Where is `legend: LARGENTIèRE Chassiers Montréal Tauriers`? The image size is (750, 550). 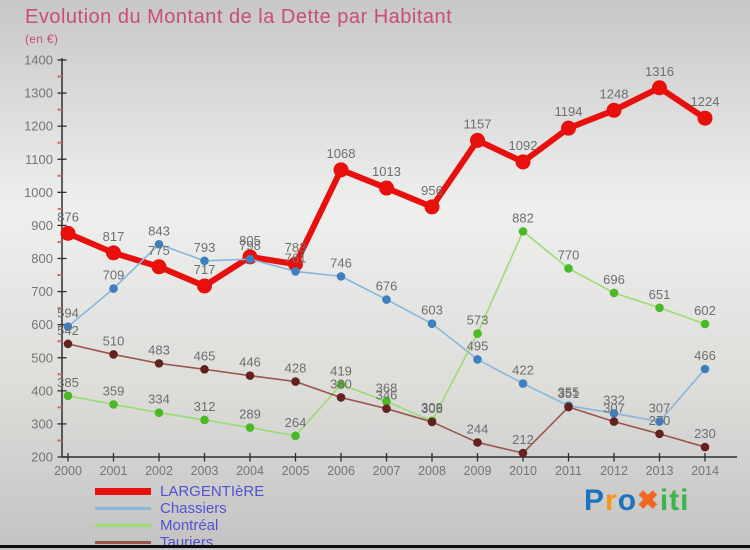 legend: LARGENTIèRE Chassiers Montréal Tauriers is located at coordinates (179, 516).